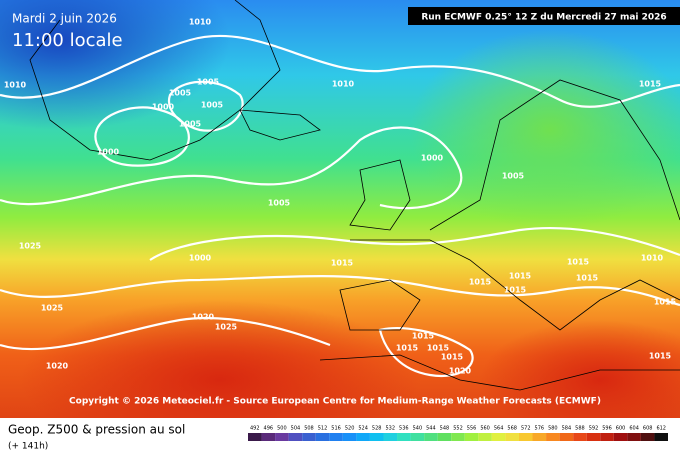 This screenshot has width=680, height=457. I want to click on scale-label: 576, so click(540, 429).